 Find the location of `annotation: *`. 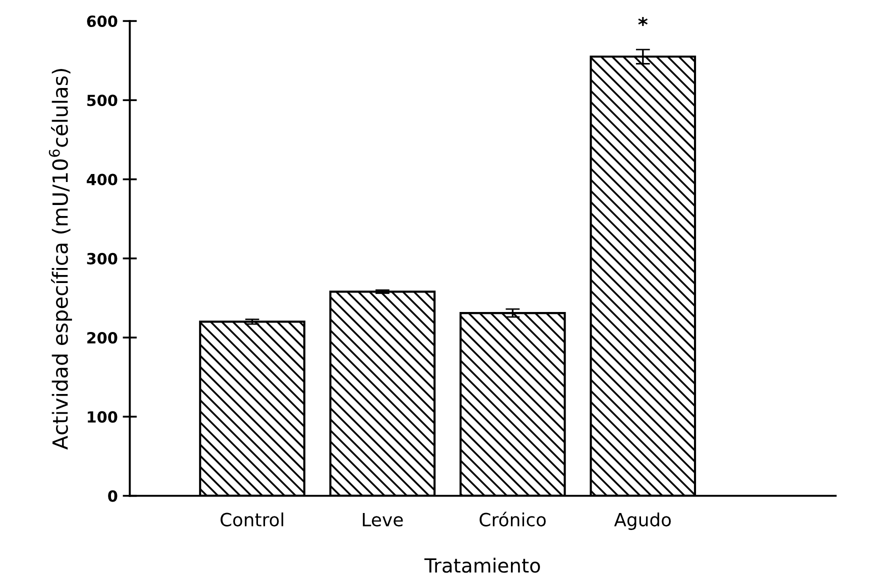

annotation: * is located at coordinates (643, 21).